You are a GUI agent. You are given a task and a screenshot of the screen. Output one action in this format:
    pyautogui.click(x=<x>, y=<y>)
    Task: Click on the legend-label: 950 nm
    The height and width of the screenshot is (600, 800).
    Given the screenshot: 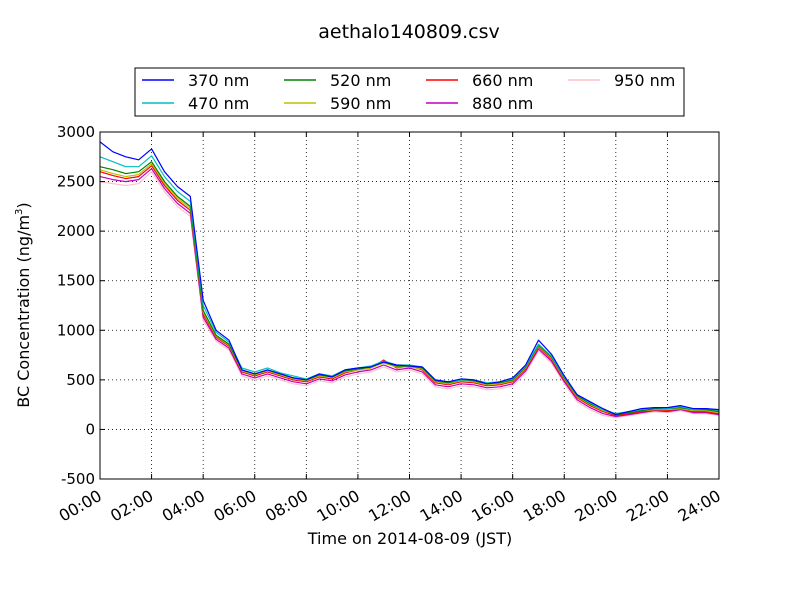 What is the action you would take?
    pyautogui.click(x=644, y=80)
    